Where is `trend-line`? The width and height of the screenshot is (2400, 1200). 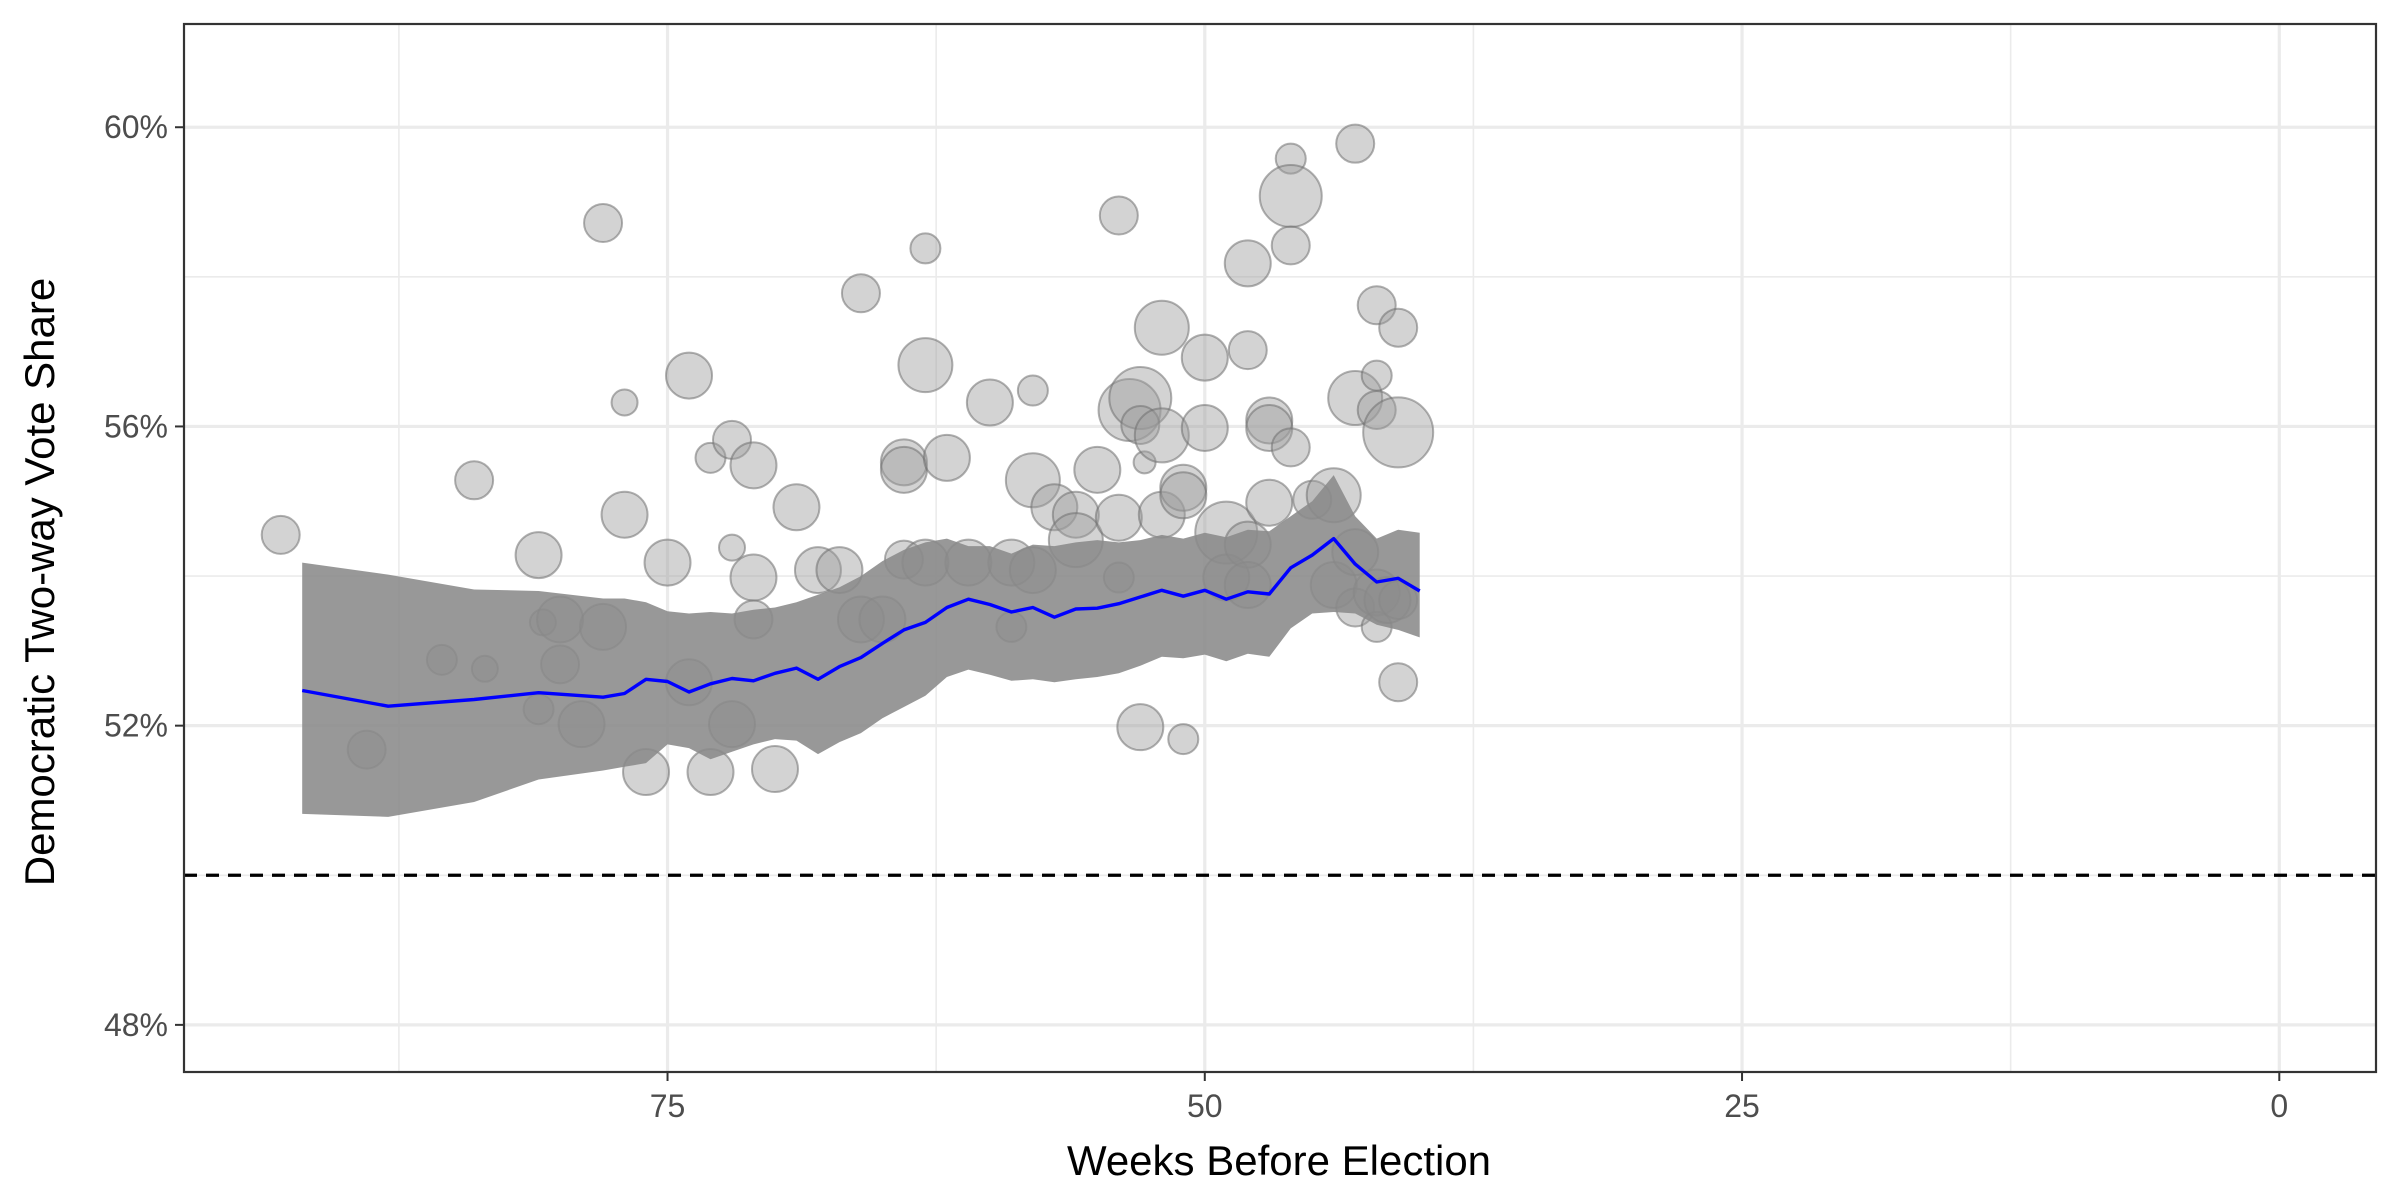 trend-line is located at coordinates (861, 622).